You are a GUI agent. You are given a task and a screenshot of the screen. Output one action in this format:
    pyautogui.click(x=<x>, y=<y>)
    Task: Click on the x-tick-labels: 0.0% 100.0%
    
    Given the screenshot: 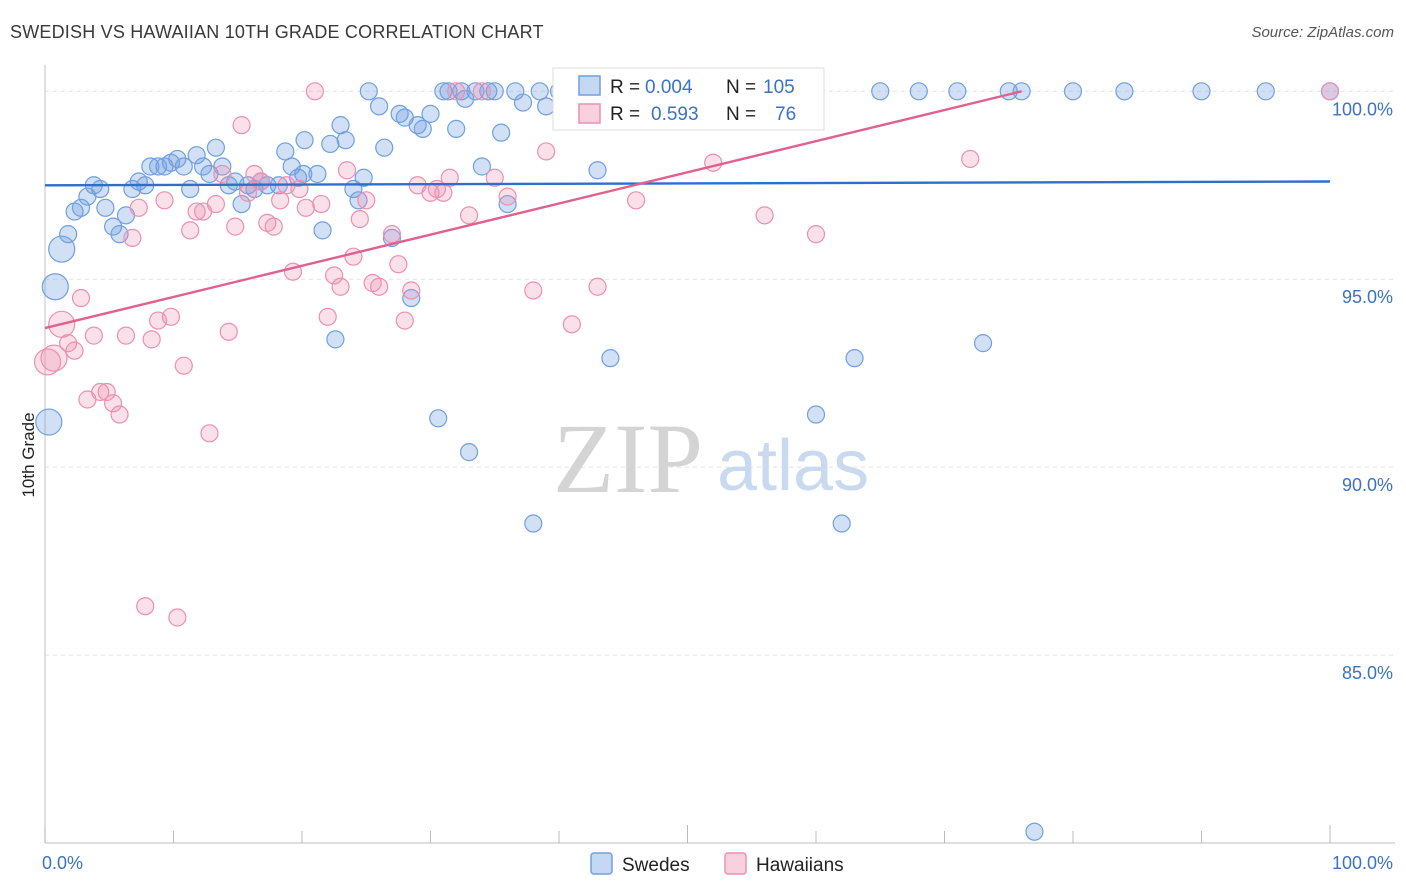 What is the action you would take?
    pyautogui.click(x=717, y=863)
    